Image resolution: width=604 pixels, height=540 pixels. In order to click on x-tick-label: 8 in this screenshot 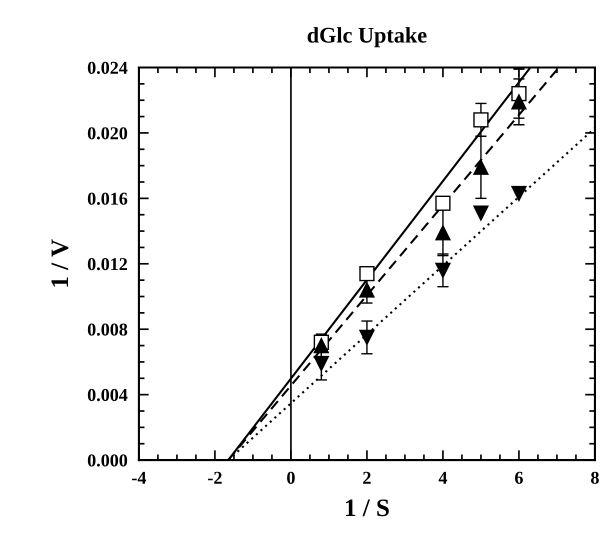, I will do `click(595, 478)`.